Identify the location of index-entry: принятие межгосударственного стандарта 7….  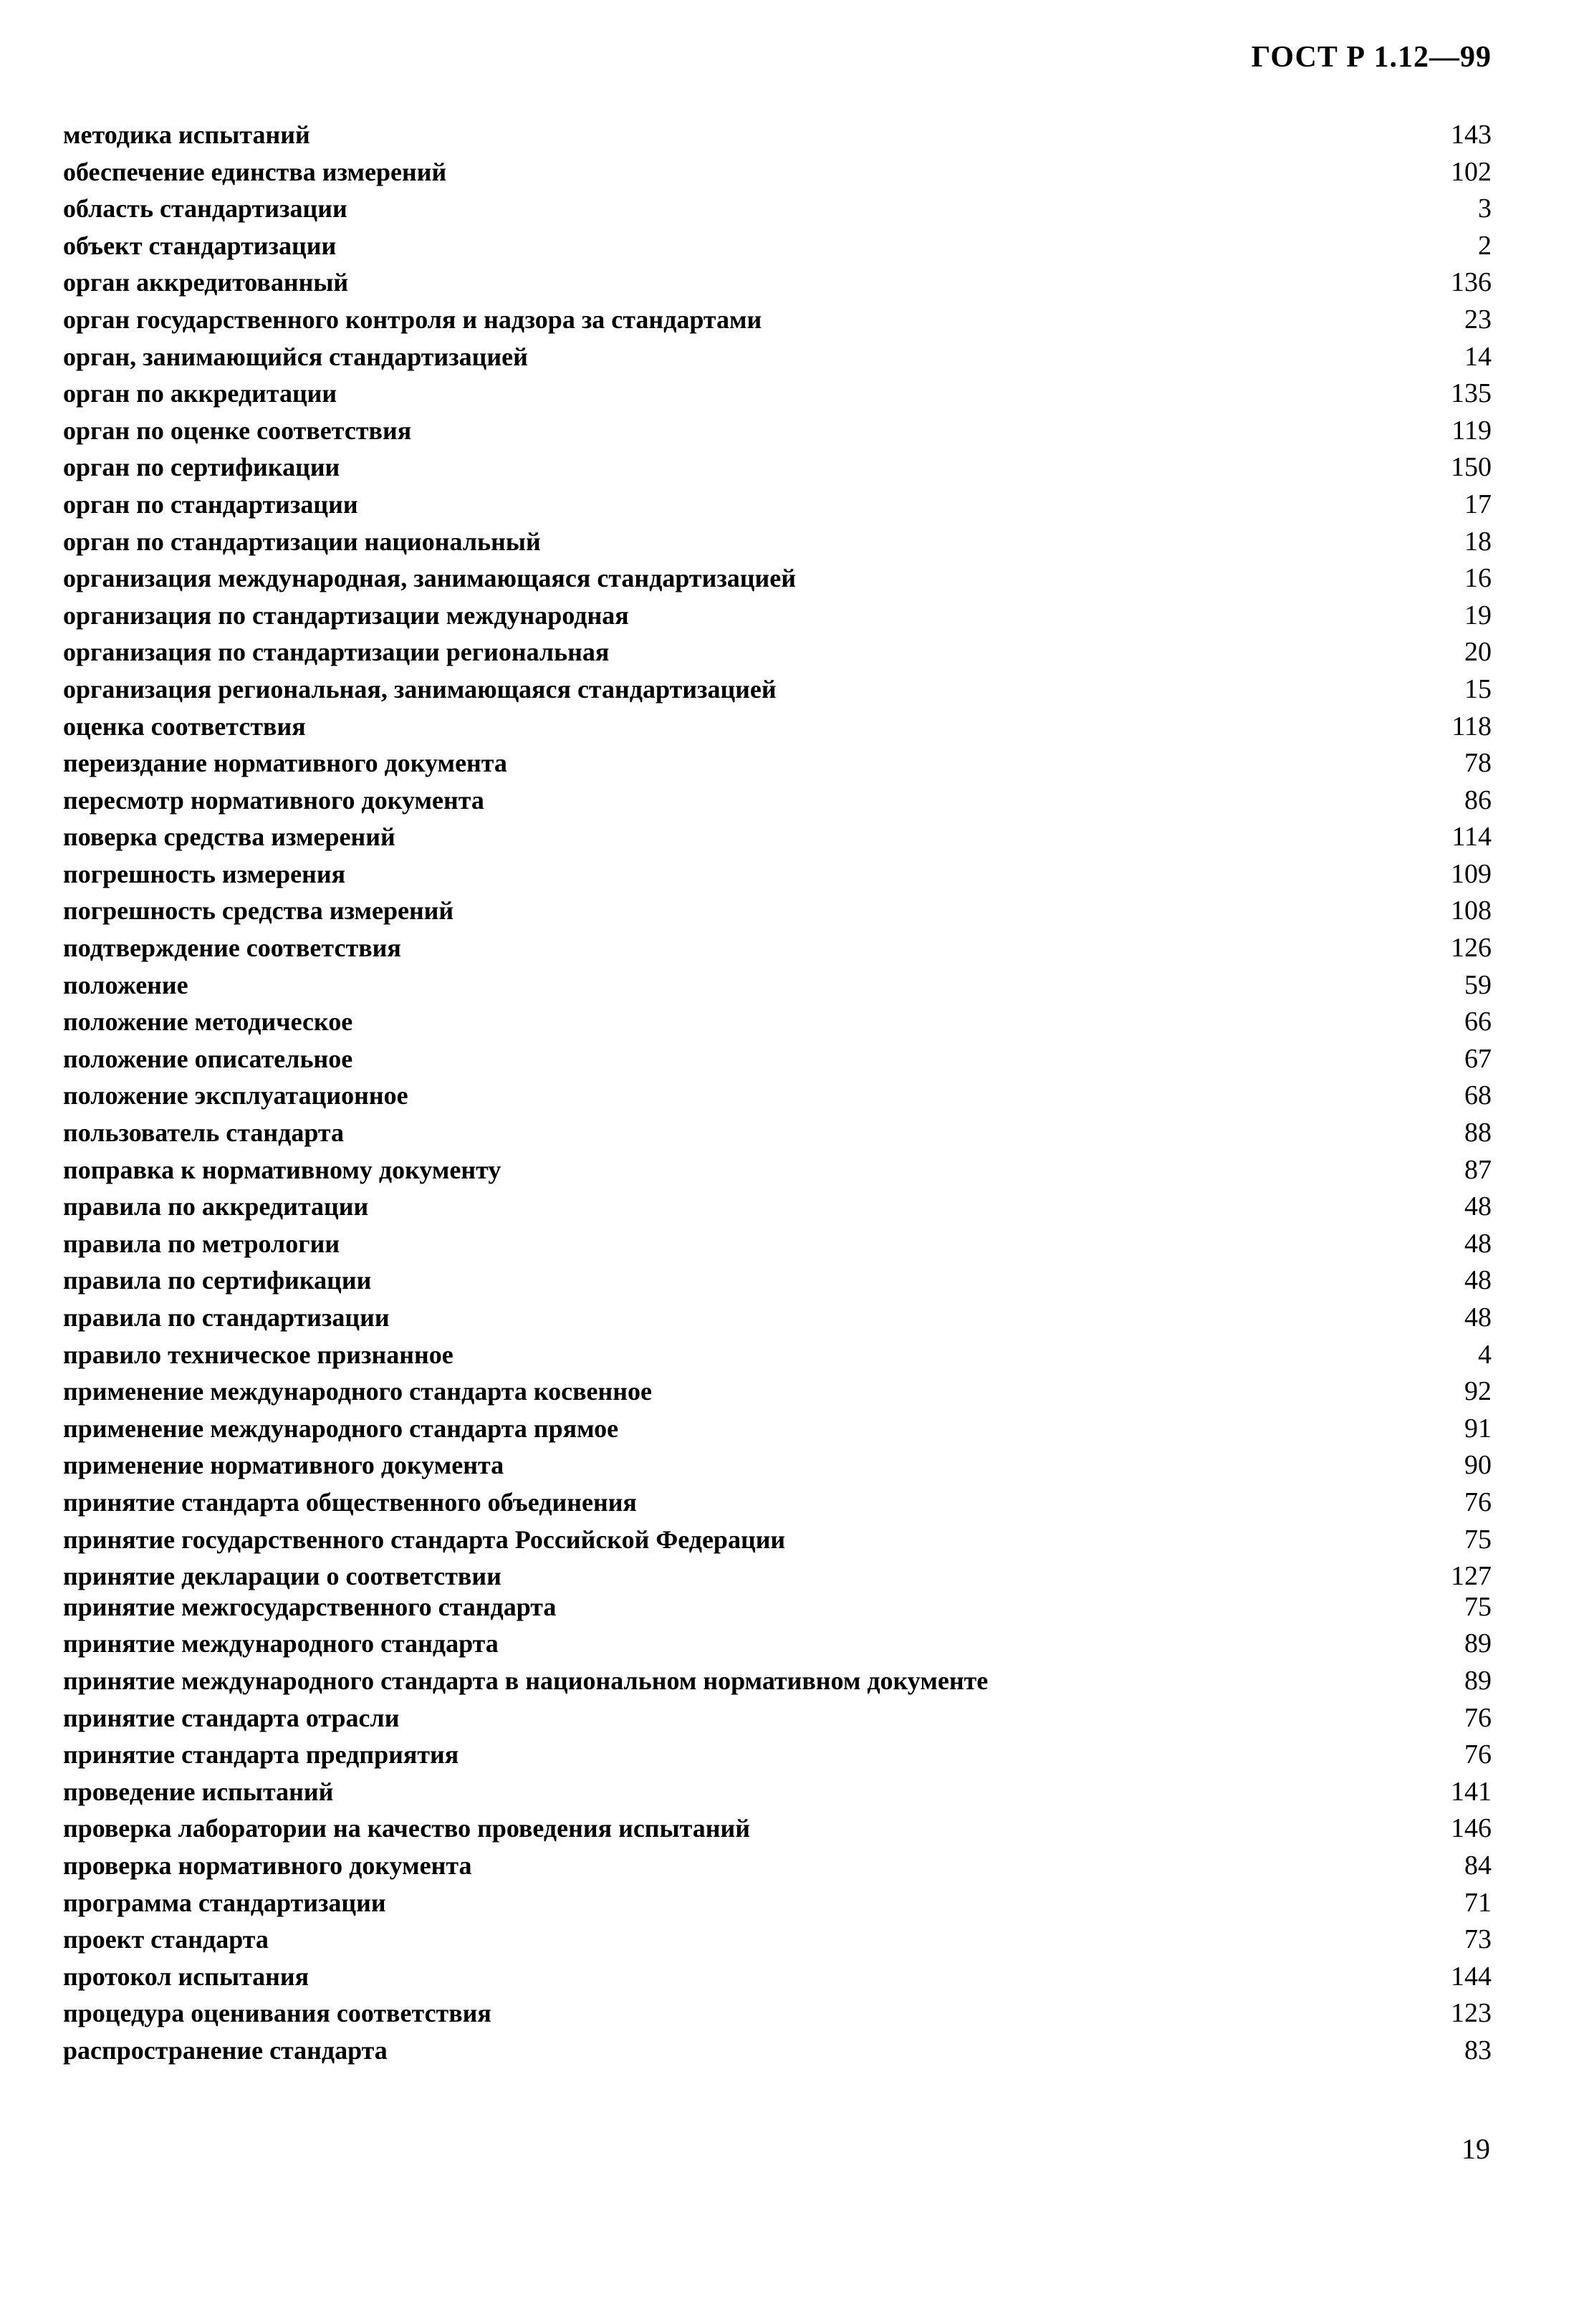
(778, 1607).